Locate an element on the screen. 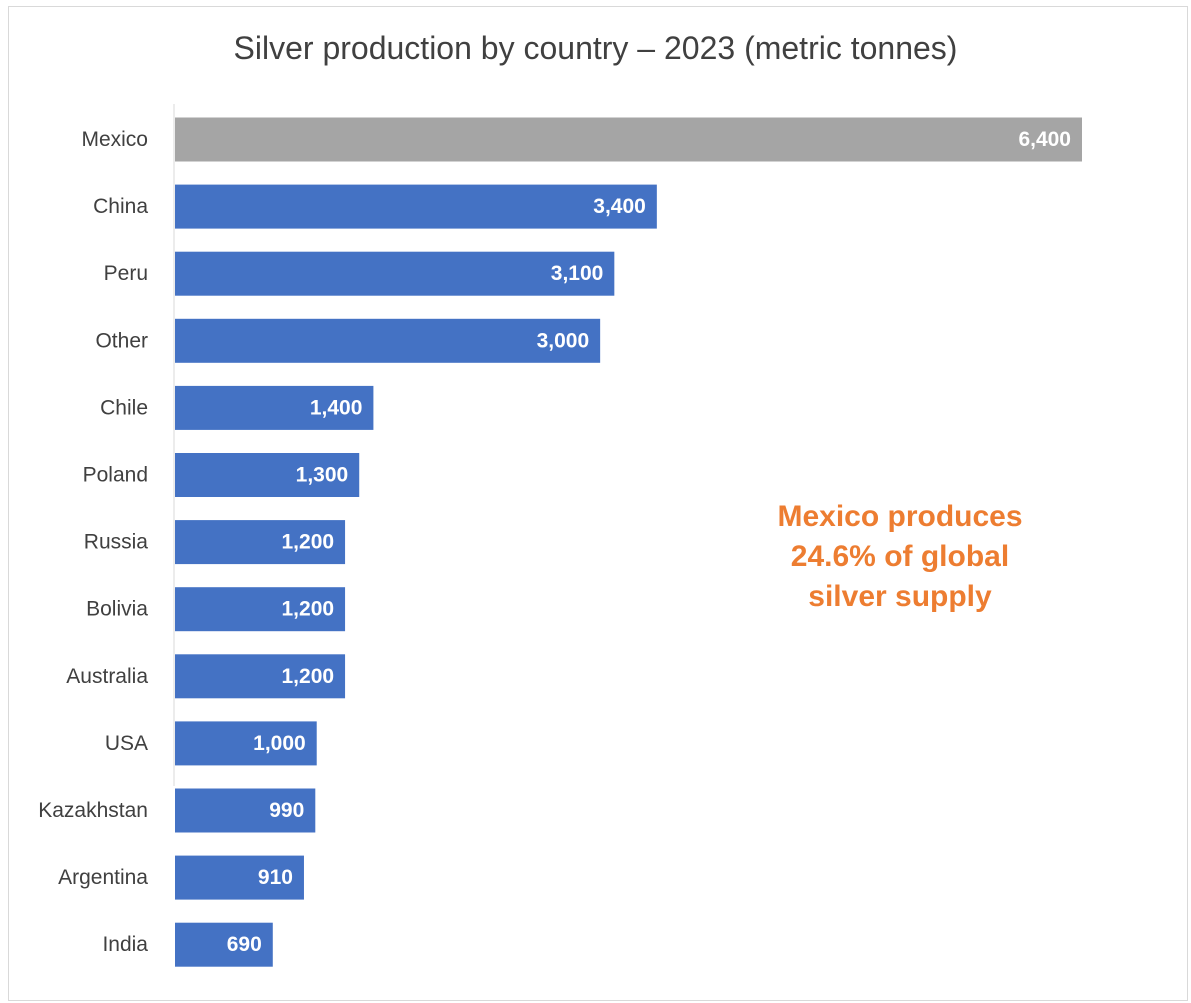 The width and height of the screenshot is (1191, 1003). category-label: Poland is located at coordinates (115, 475).